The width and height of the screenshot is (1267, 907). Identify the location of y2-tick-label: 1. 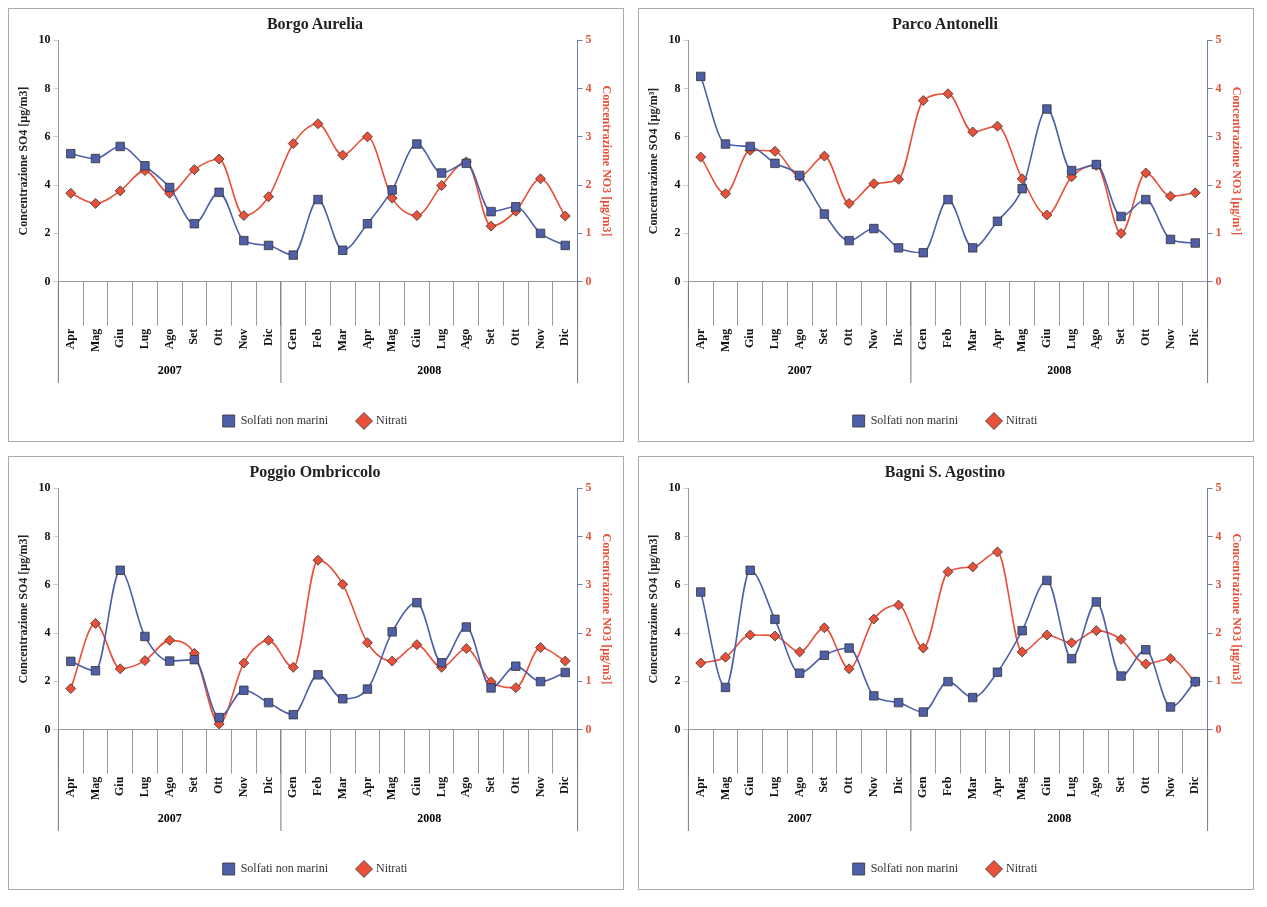
(1218, 680).